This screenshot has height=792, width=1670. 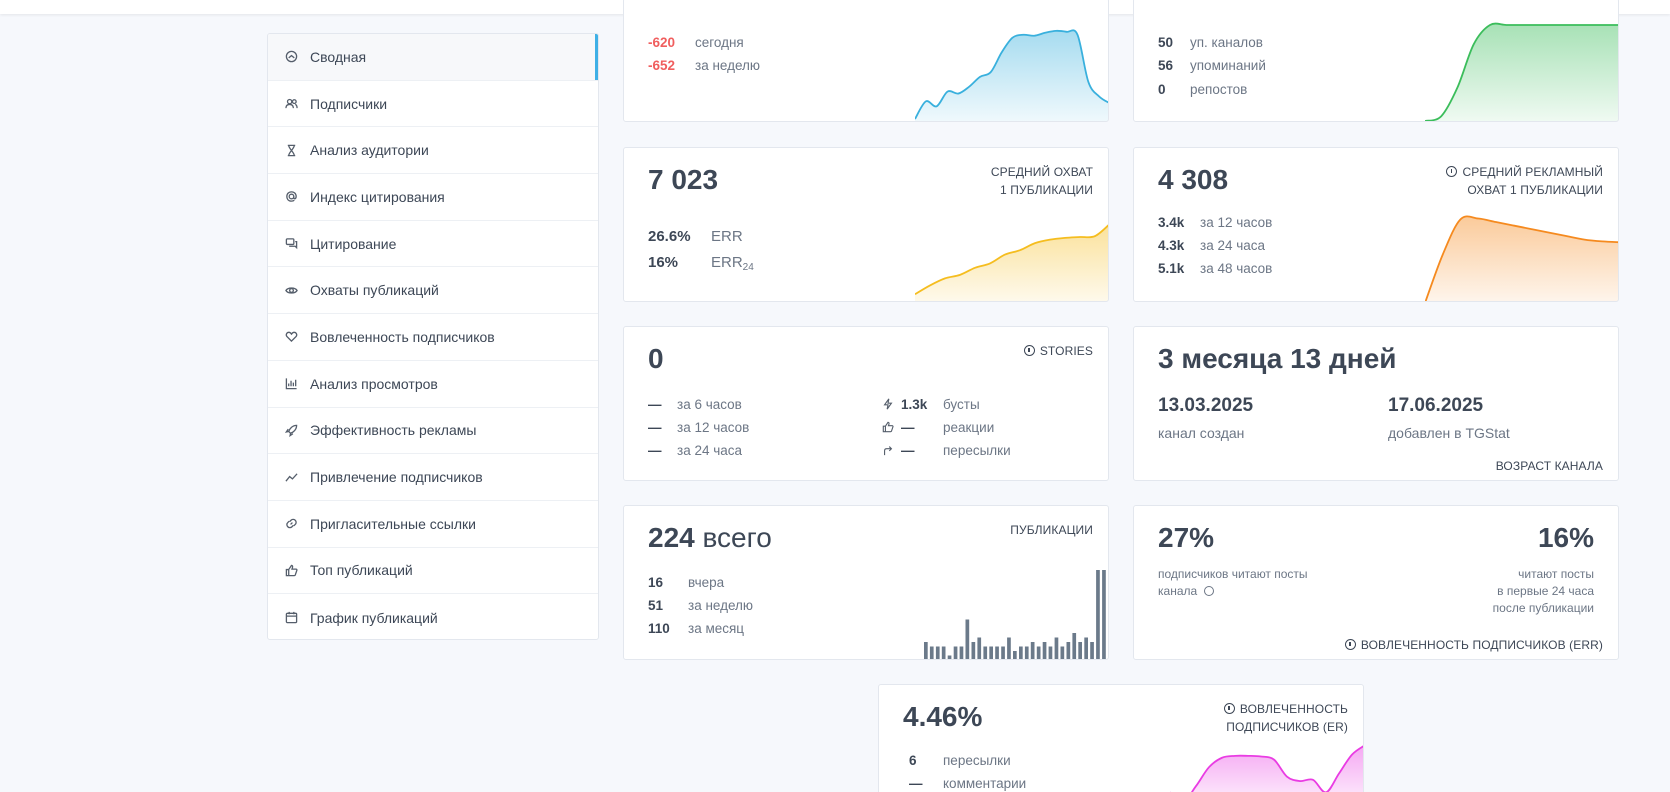 I want to click on sidebar-item-label: Анализ аудитории, so click(x=369, y=150).